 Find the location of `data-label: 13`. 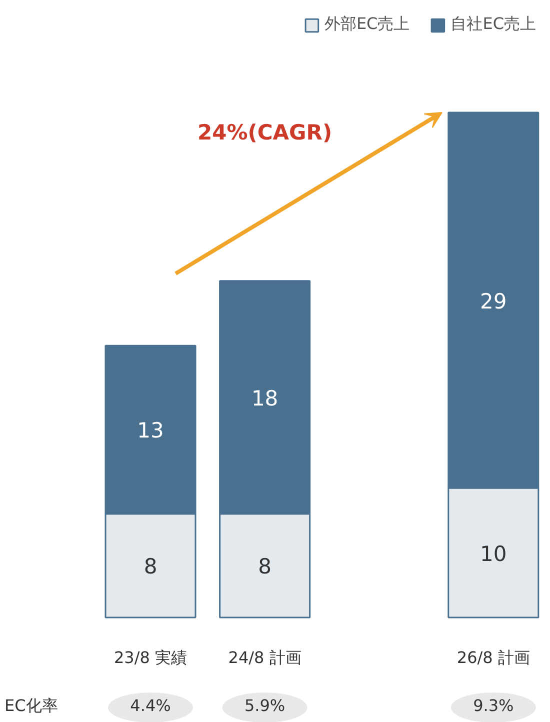

data-label: 13 is located at coordinates (150, 430).